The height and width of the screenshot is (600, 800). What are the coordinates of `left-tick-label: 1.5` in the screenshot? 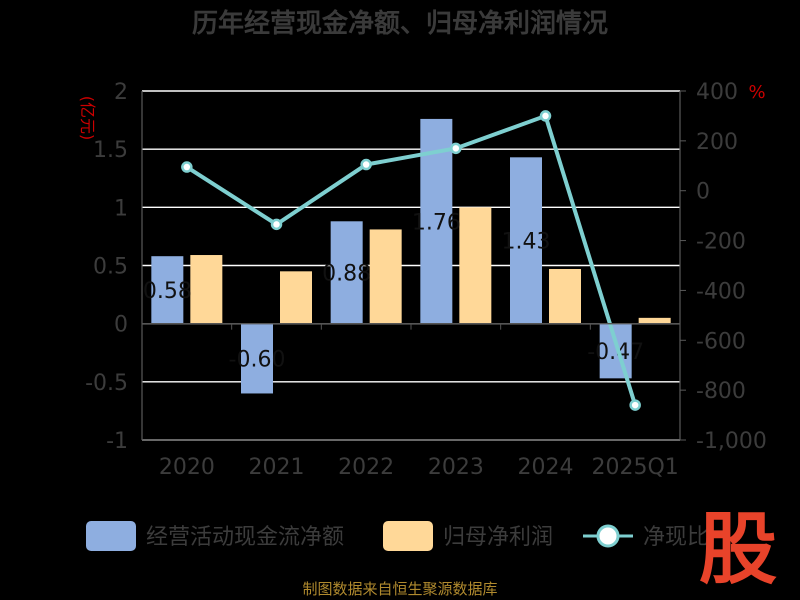 It's located at (110, 150).